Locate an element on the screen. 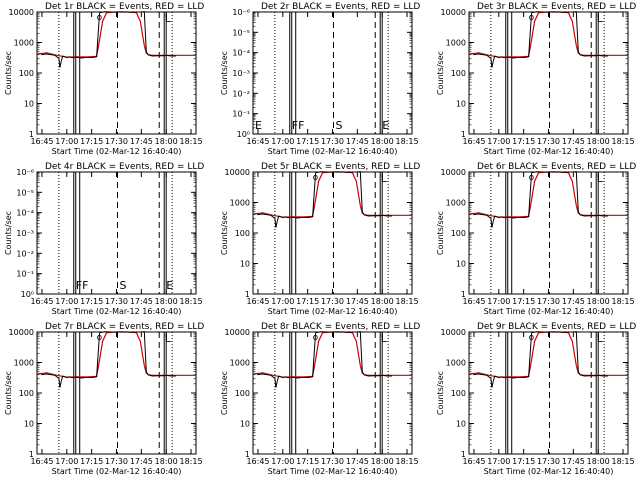 The height and width of the screenshot is (480, 640). panel-title: Det 8r BLACK = Events, RED = LLD is located at coordinates (340, 327).